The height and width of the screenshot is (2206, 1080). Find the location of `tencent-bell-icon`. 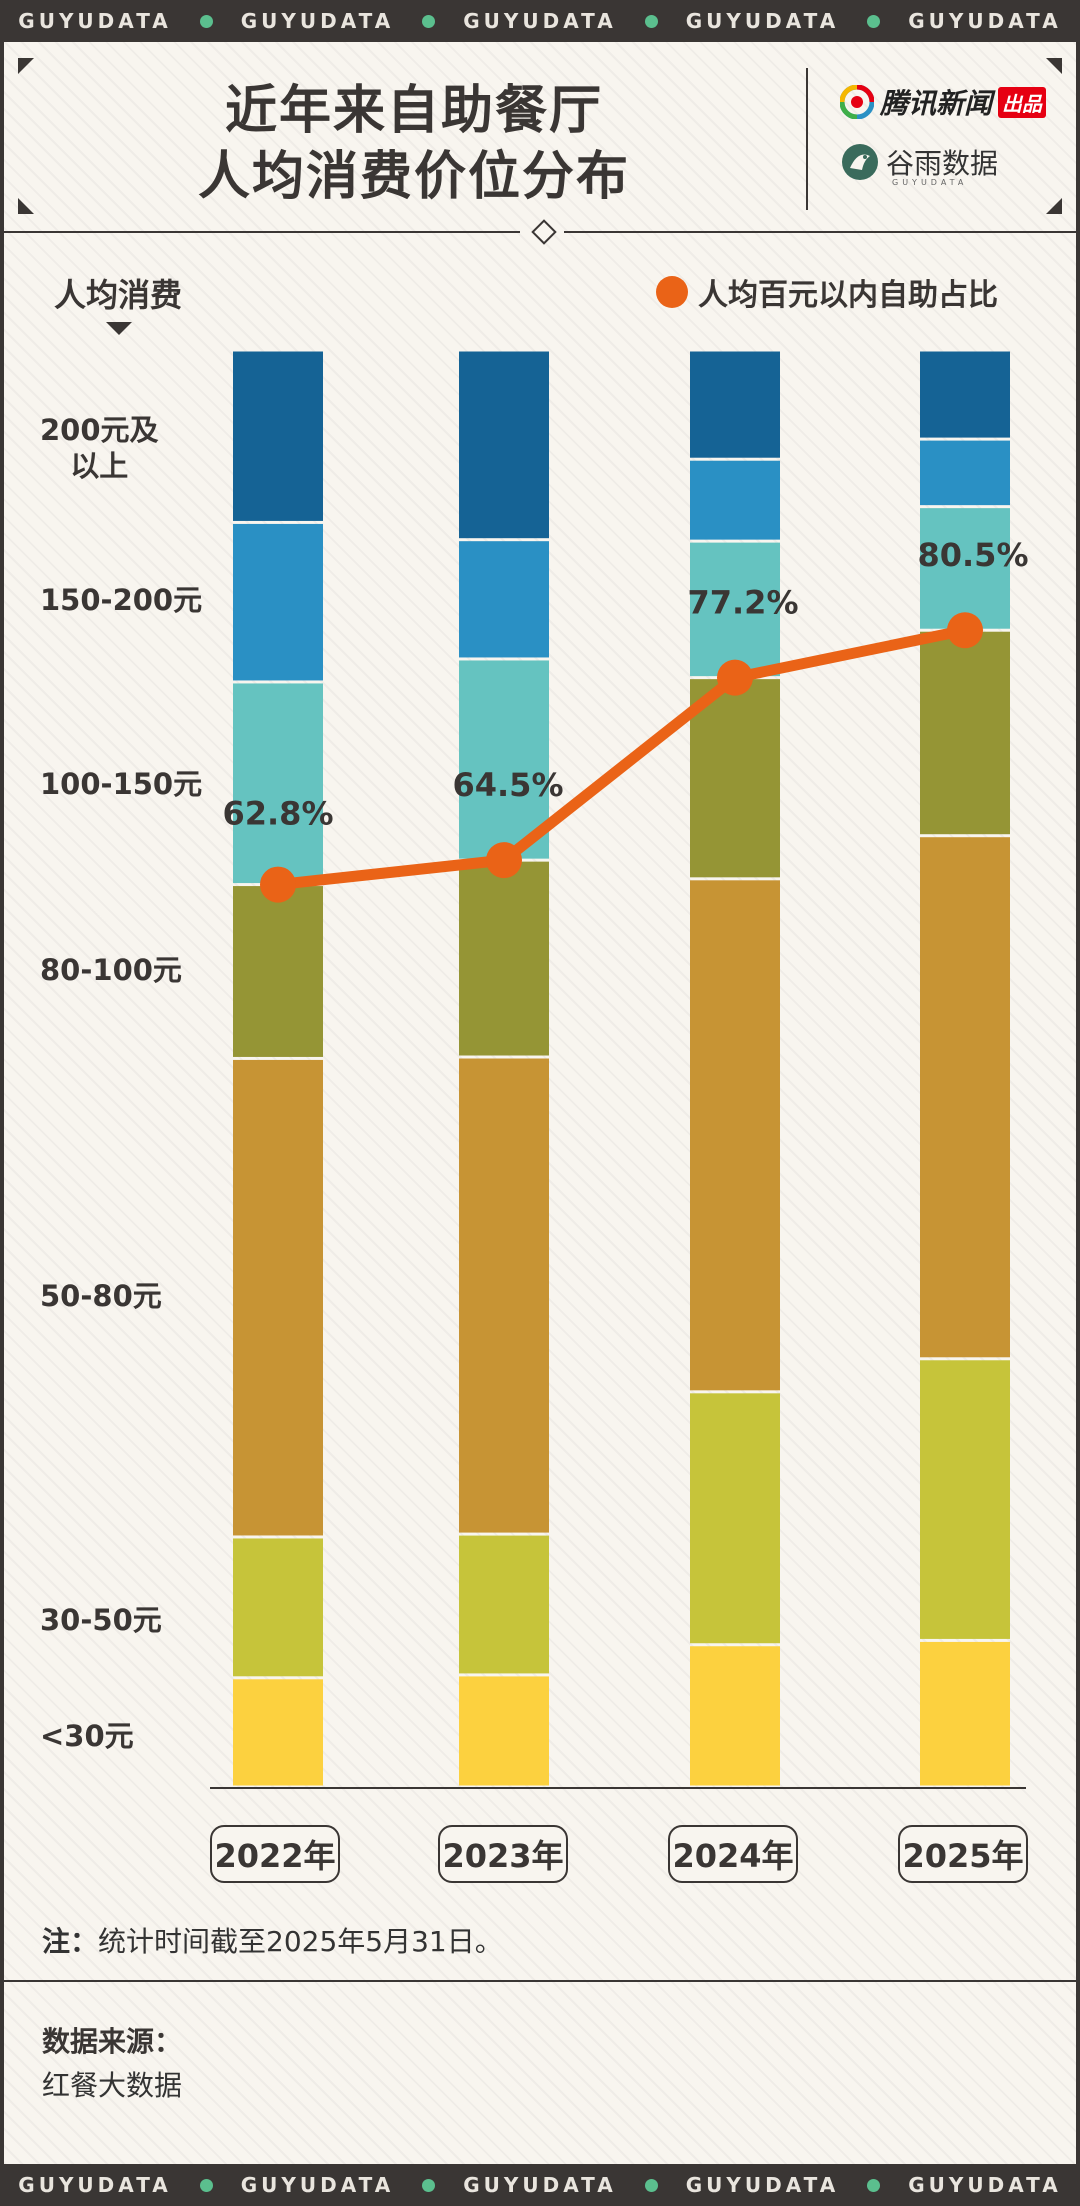

tencent-bell-icon is located at coordinates (857, 102).